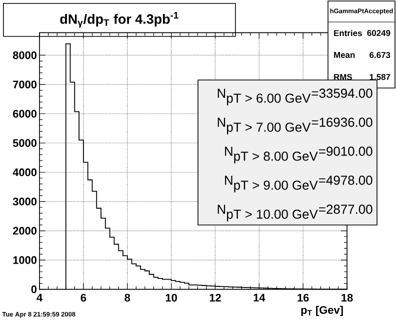  Describe the element at coordinates (344, 55) in the screenshot. I see `annotation: Mean` at that location.